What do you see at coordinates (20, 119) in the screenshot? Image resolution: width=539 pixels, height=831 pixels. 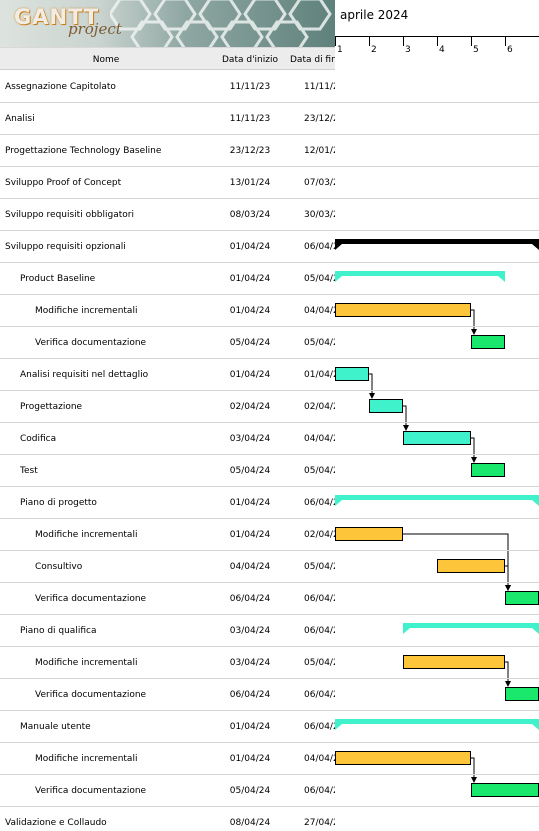 I see `task-name: Analisi` at bounding box center [20, 119].